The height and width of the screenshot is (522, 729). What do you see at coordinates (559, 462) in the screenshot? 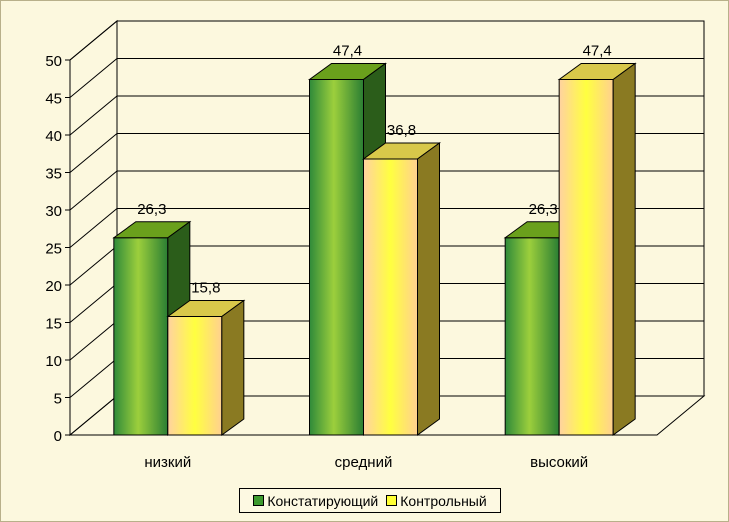
I see `x-tick-label-2: высокий` at bounding box center [559, 462].